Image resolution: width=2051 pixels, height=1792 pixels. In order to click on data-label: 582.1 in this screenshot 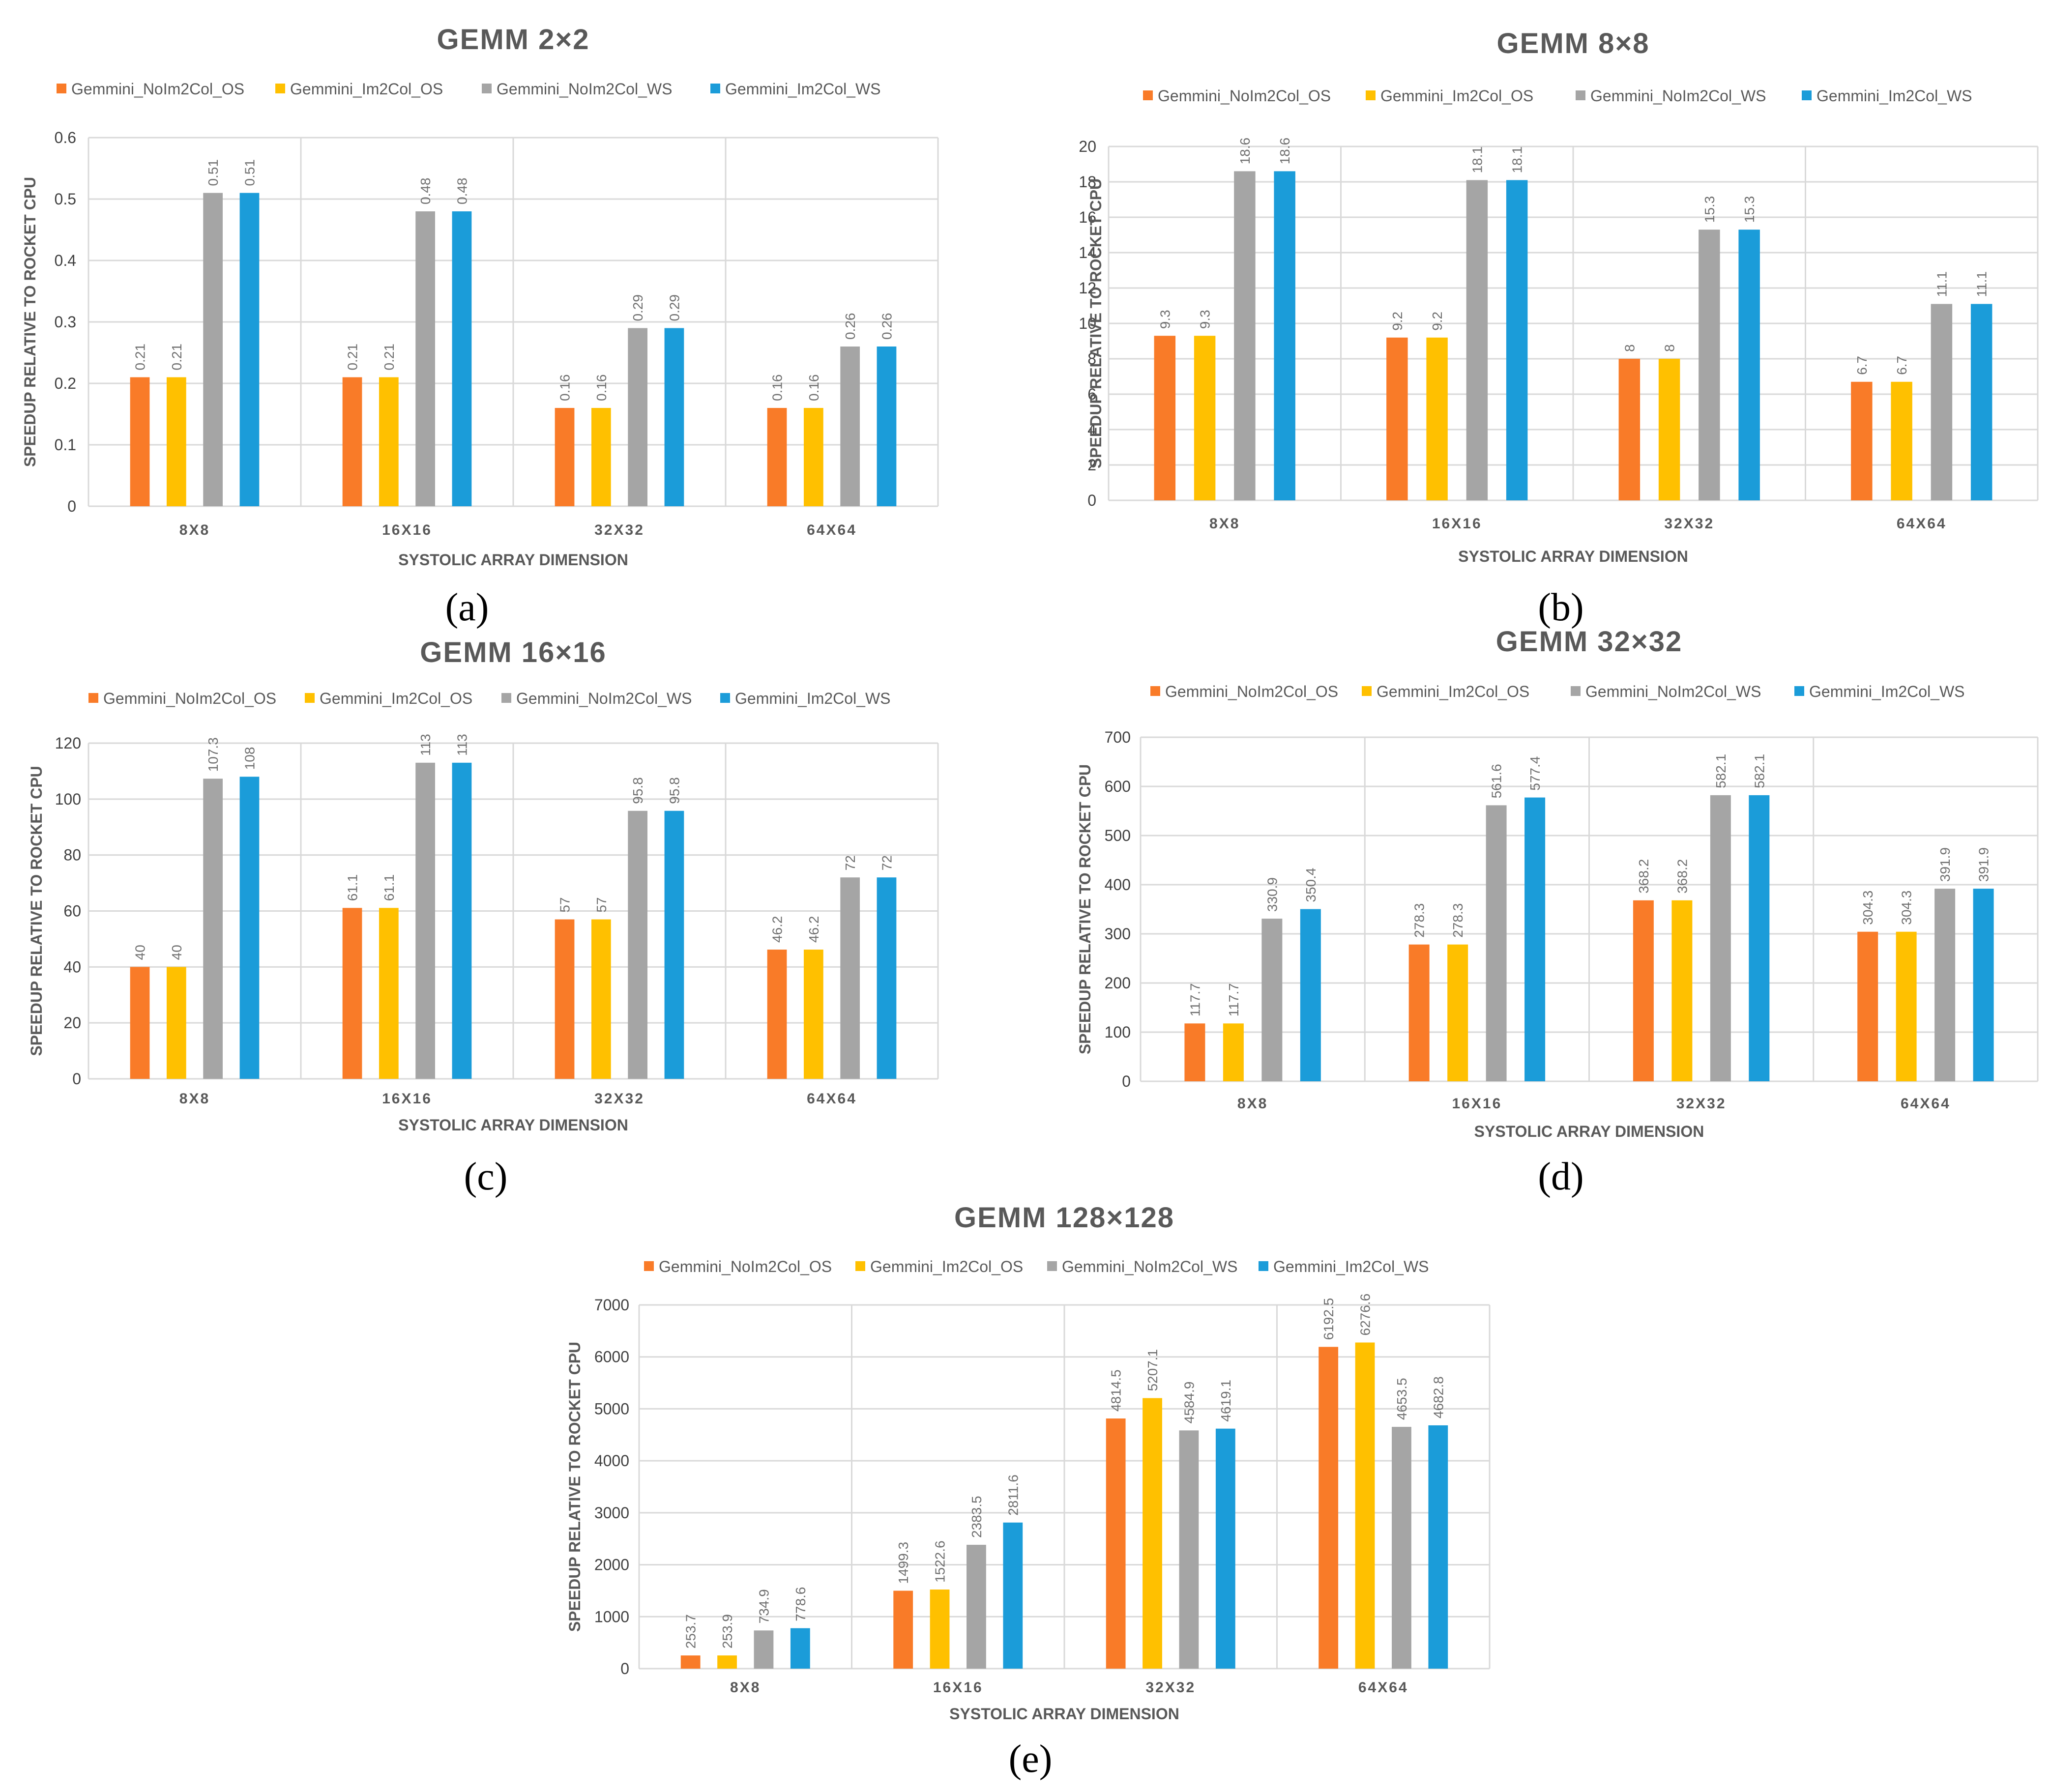, I will do `click(1721, 771)`.